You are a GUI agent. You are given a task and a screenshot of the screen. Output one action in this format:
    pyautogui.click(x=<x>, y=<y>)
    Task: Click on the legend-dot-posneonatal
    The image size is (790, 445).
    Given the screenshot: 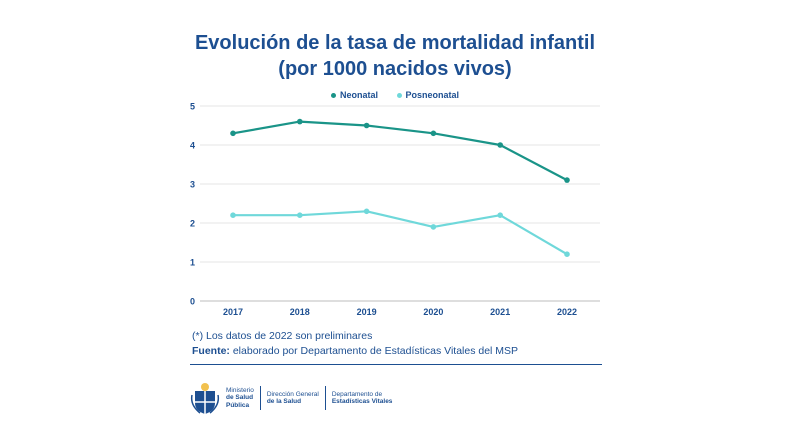 What is the action you would take?
    pyautogui.click(x=399, y=96)
    